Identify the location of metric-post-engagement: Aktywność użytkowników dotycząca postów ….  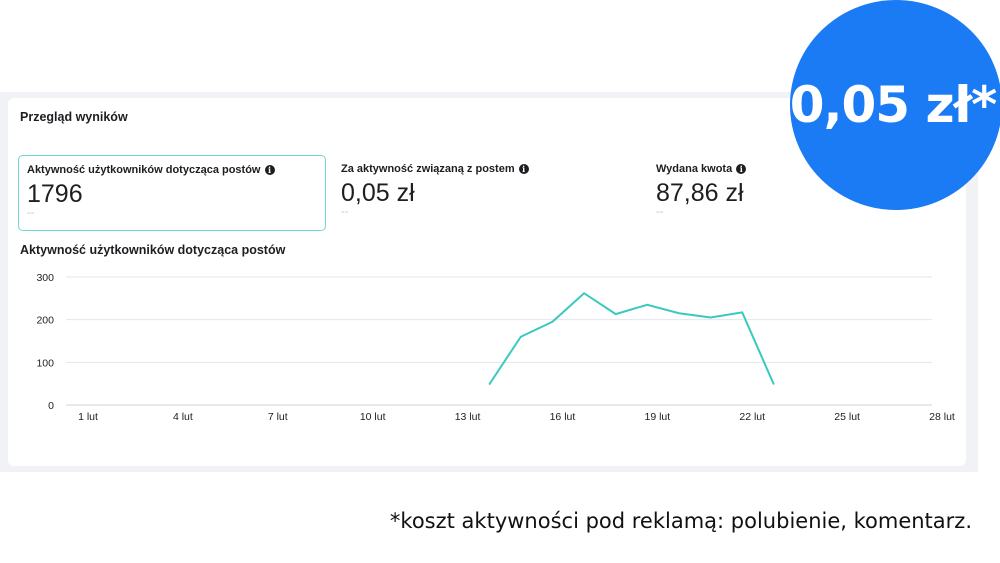
(172, 193).